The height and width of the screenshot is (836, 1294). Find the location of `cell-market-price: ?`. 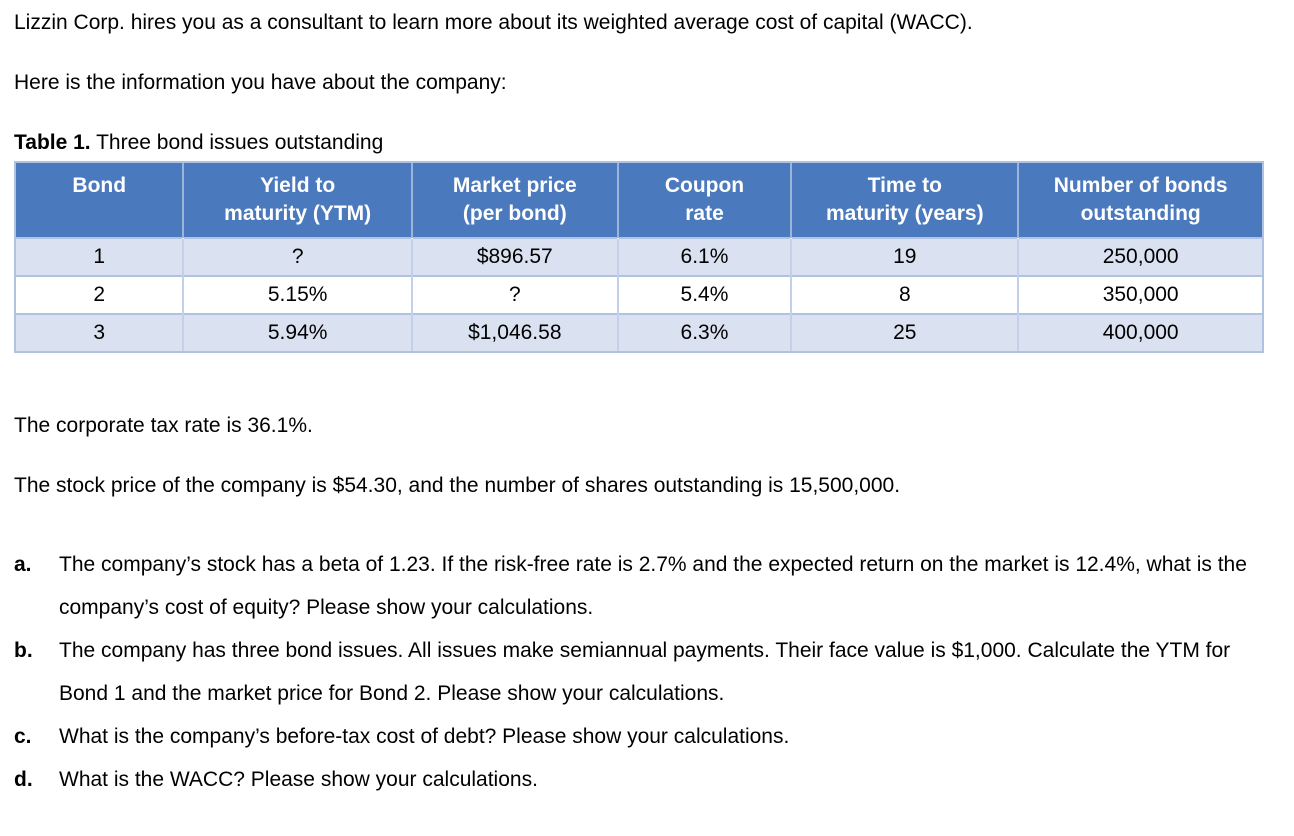

cell-market-price: ? is located at coordinates (514, 294).